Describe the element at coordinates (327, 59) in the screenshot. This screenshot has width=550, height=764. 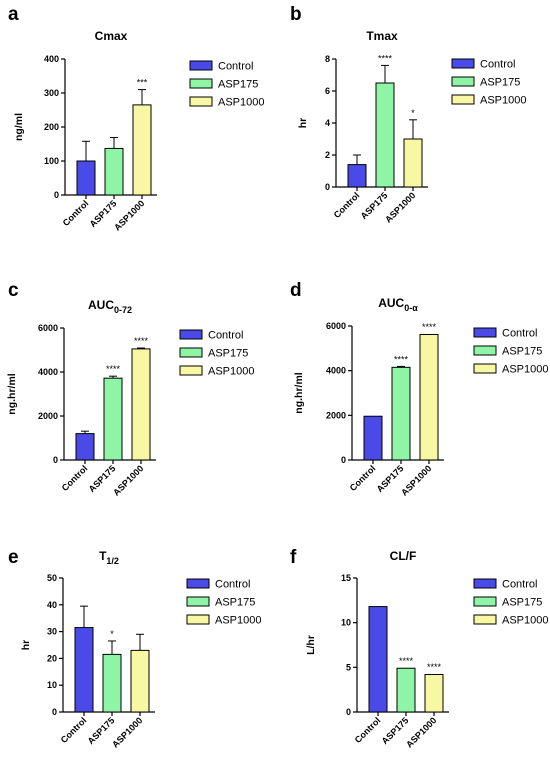
I see `y-tick-label: 8` at that location.